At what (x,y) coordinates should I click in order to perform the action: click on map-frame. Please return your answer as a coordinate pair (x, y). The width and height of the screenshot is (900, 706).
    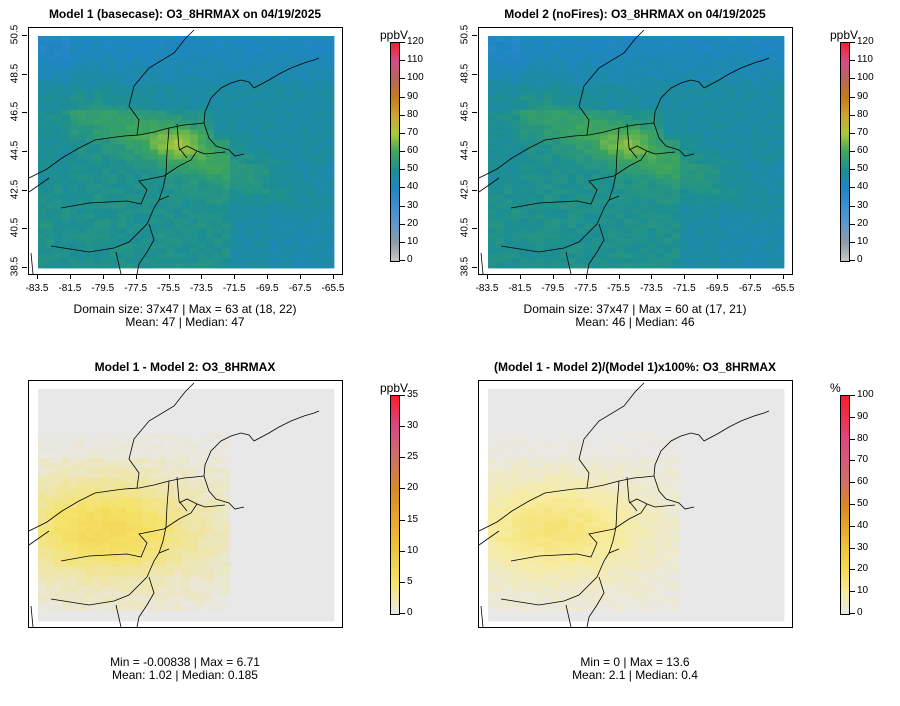
    Looking at the image, I should click on (185, 504).